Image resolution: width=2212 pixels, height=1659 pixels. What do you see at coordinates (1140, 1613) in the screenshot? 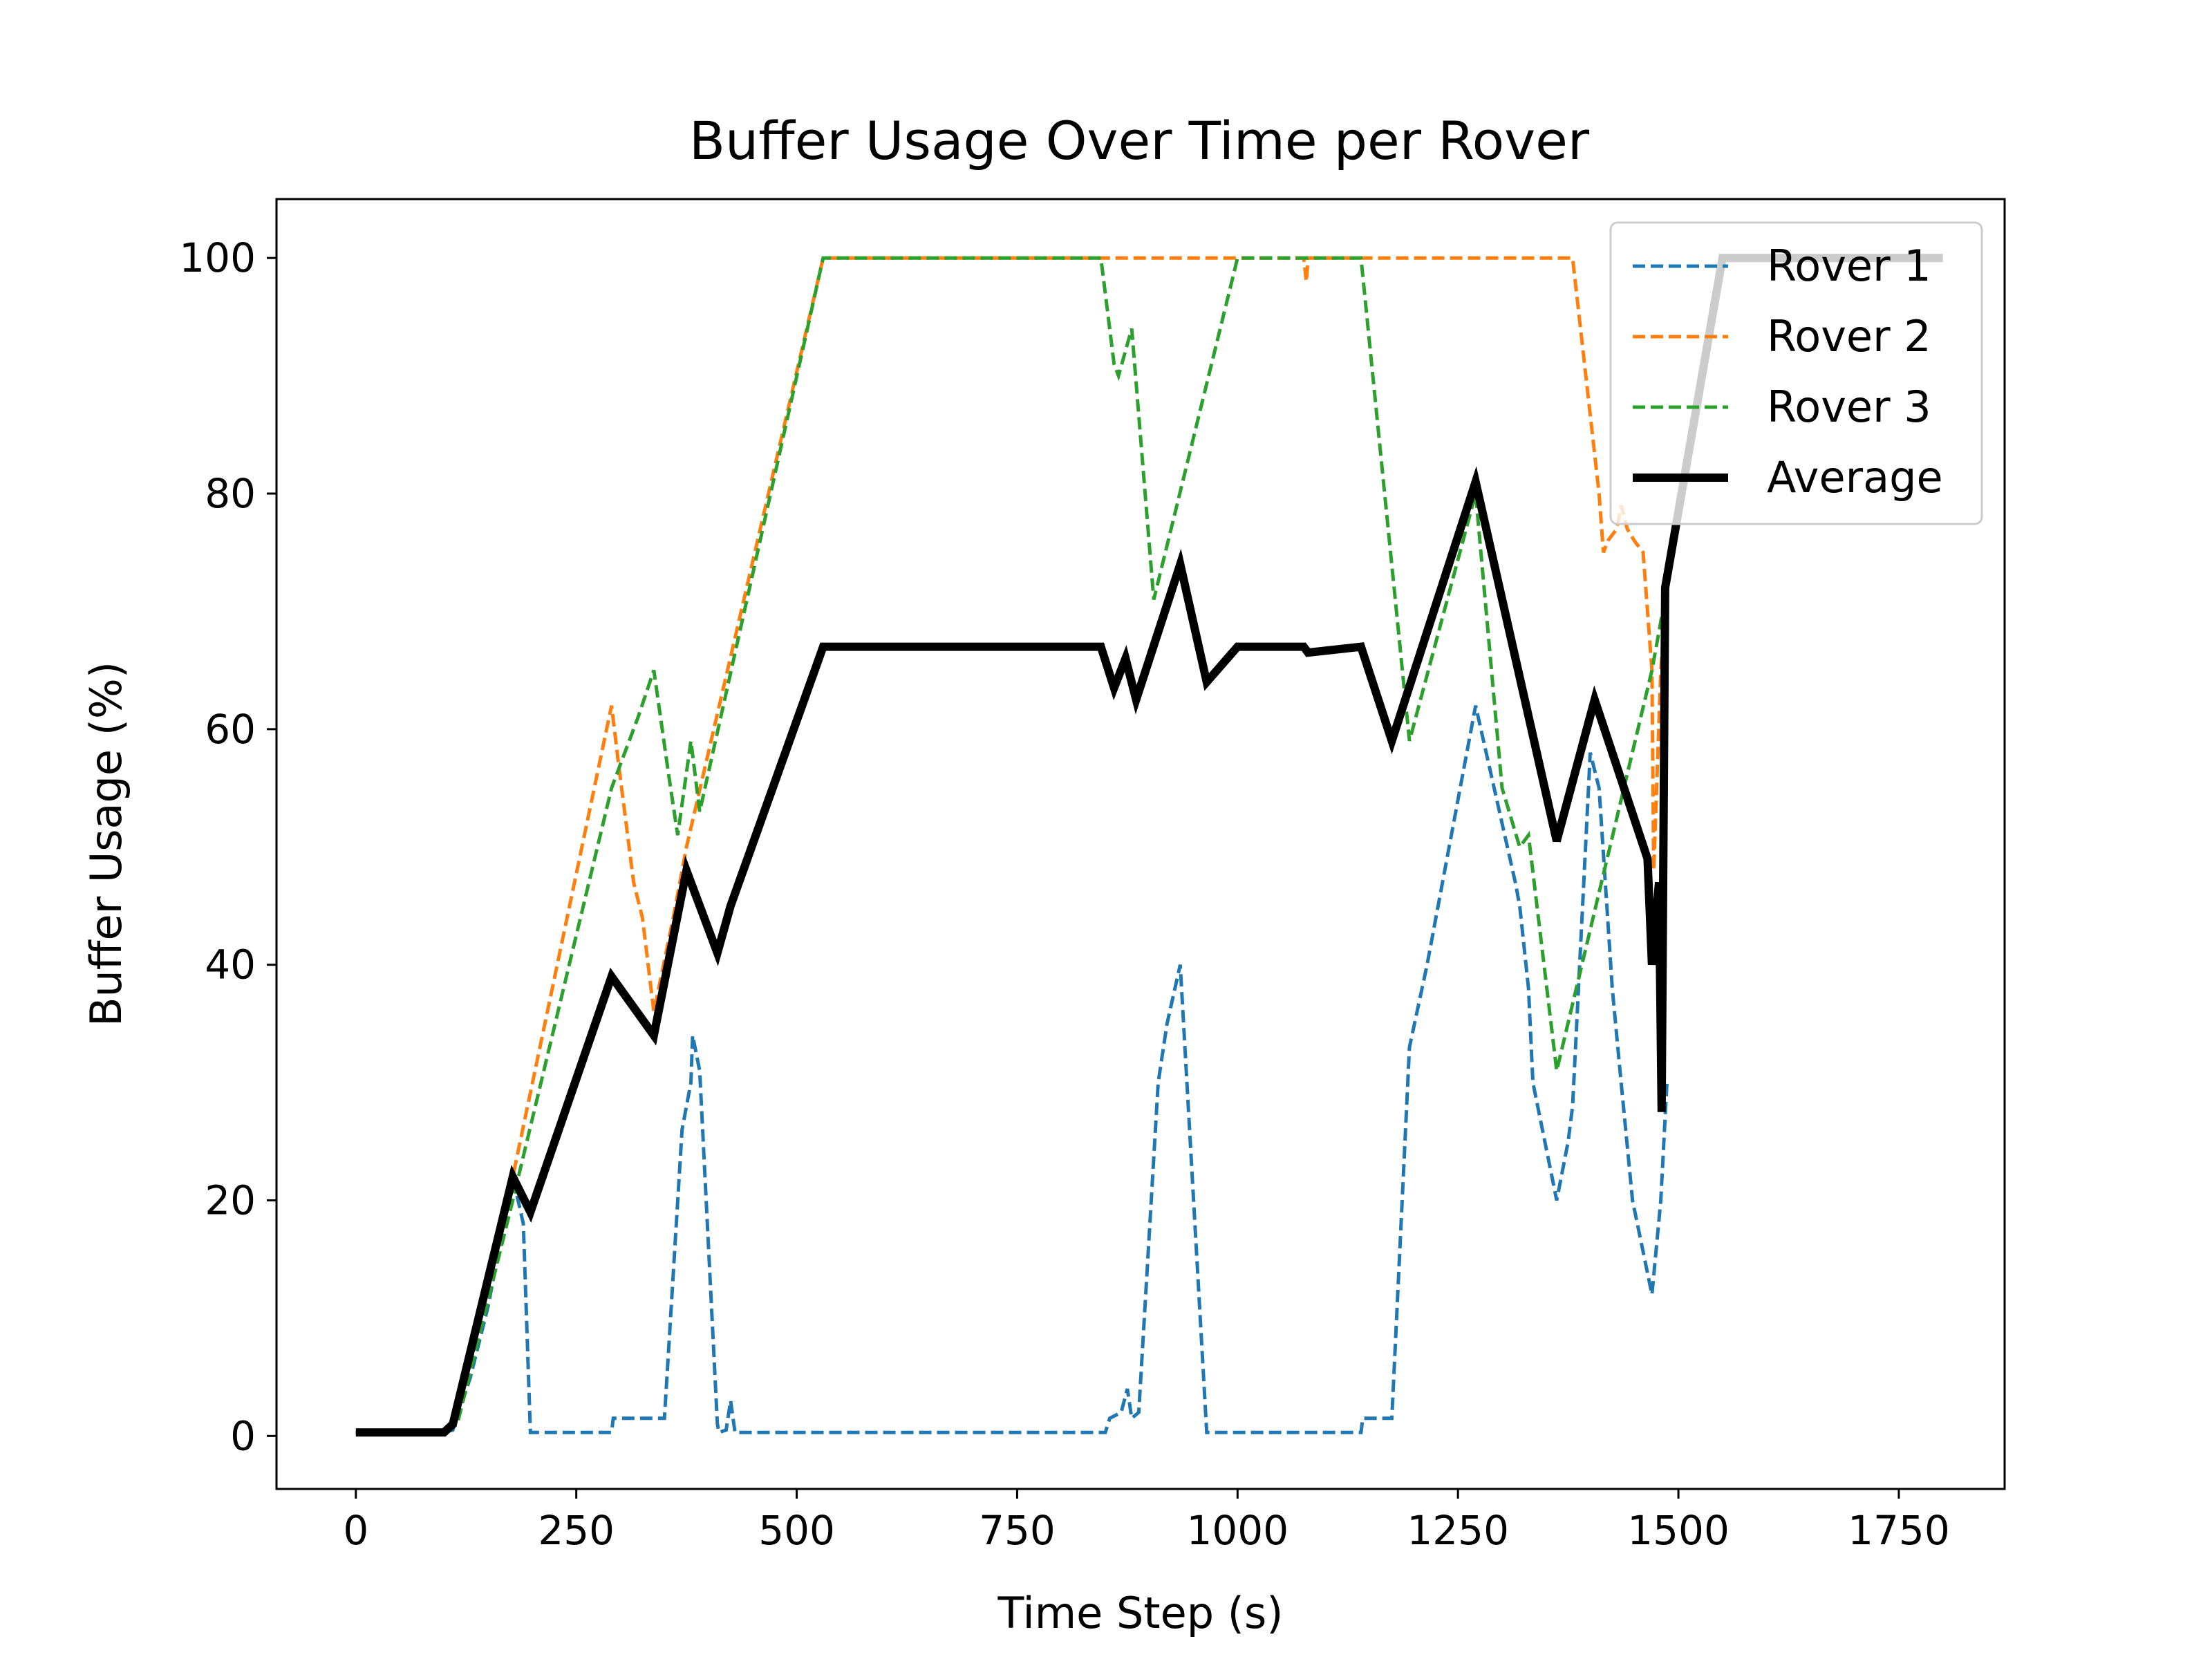
I see `x-axis-label: Time Step (s)` at bounding box center [1140, 1613].